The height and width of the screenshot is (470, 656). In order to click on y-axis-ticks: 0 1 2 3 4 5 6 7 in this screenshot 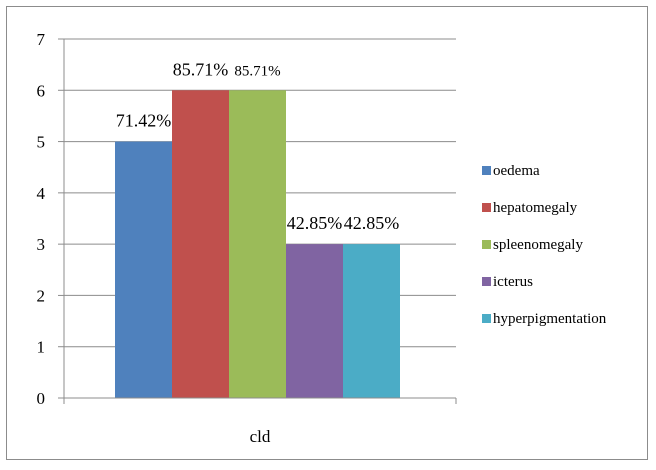, I will do `click(50, 219)`.